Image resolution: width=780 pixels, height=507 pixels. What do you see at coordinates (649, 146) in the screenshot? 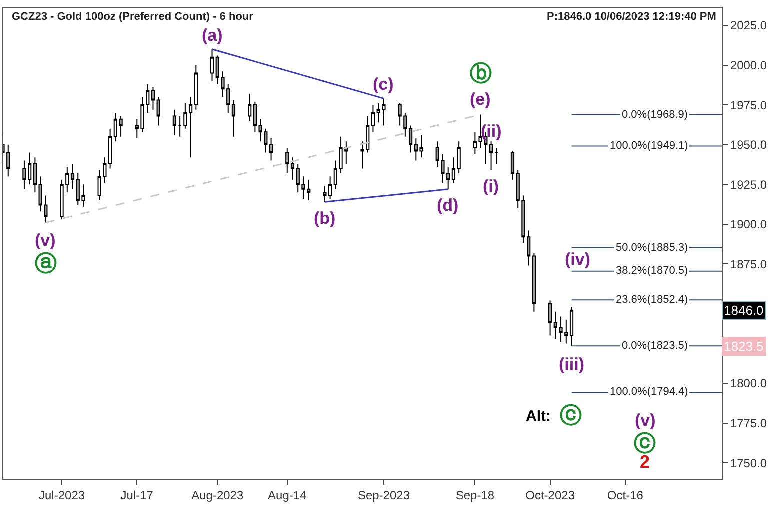
I see `ref-line-label: 100.0%(1949.1)` at bounding box center [649, 146].